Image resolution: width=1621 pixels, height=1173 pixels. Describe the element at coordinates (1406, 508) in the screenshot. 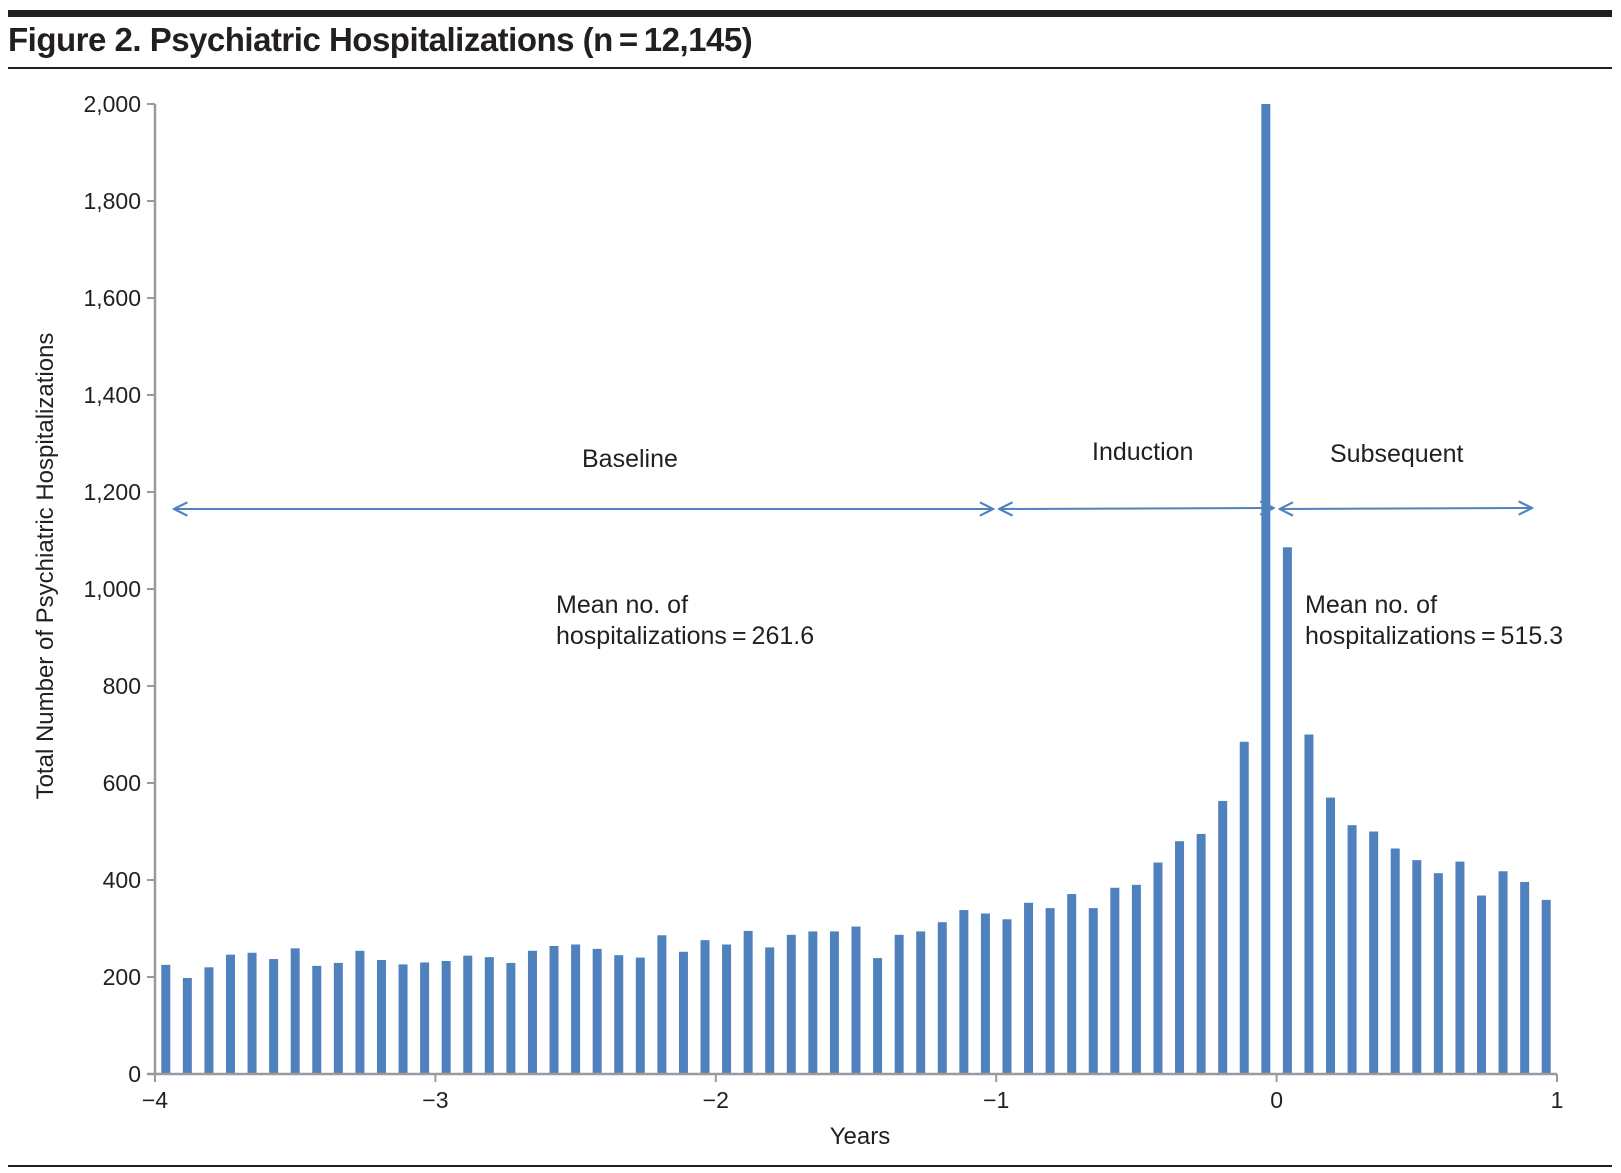

I see `period-arrow-subsequent` at that location.